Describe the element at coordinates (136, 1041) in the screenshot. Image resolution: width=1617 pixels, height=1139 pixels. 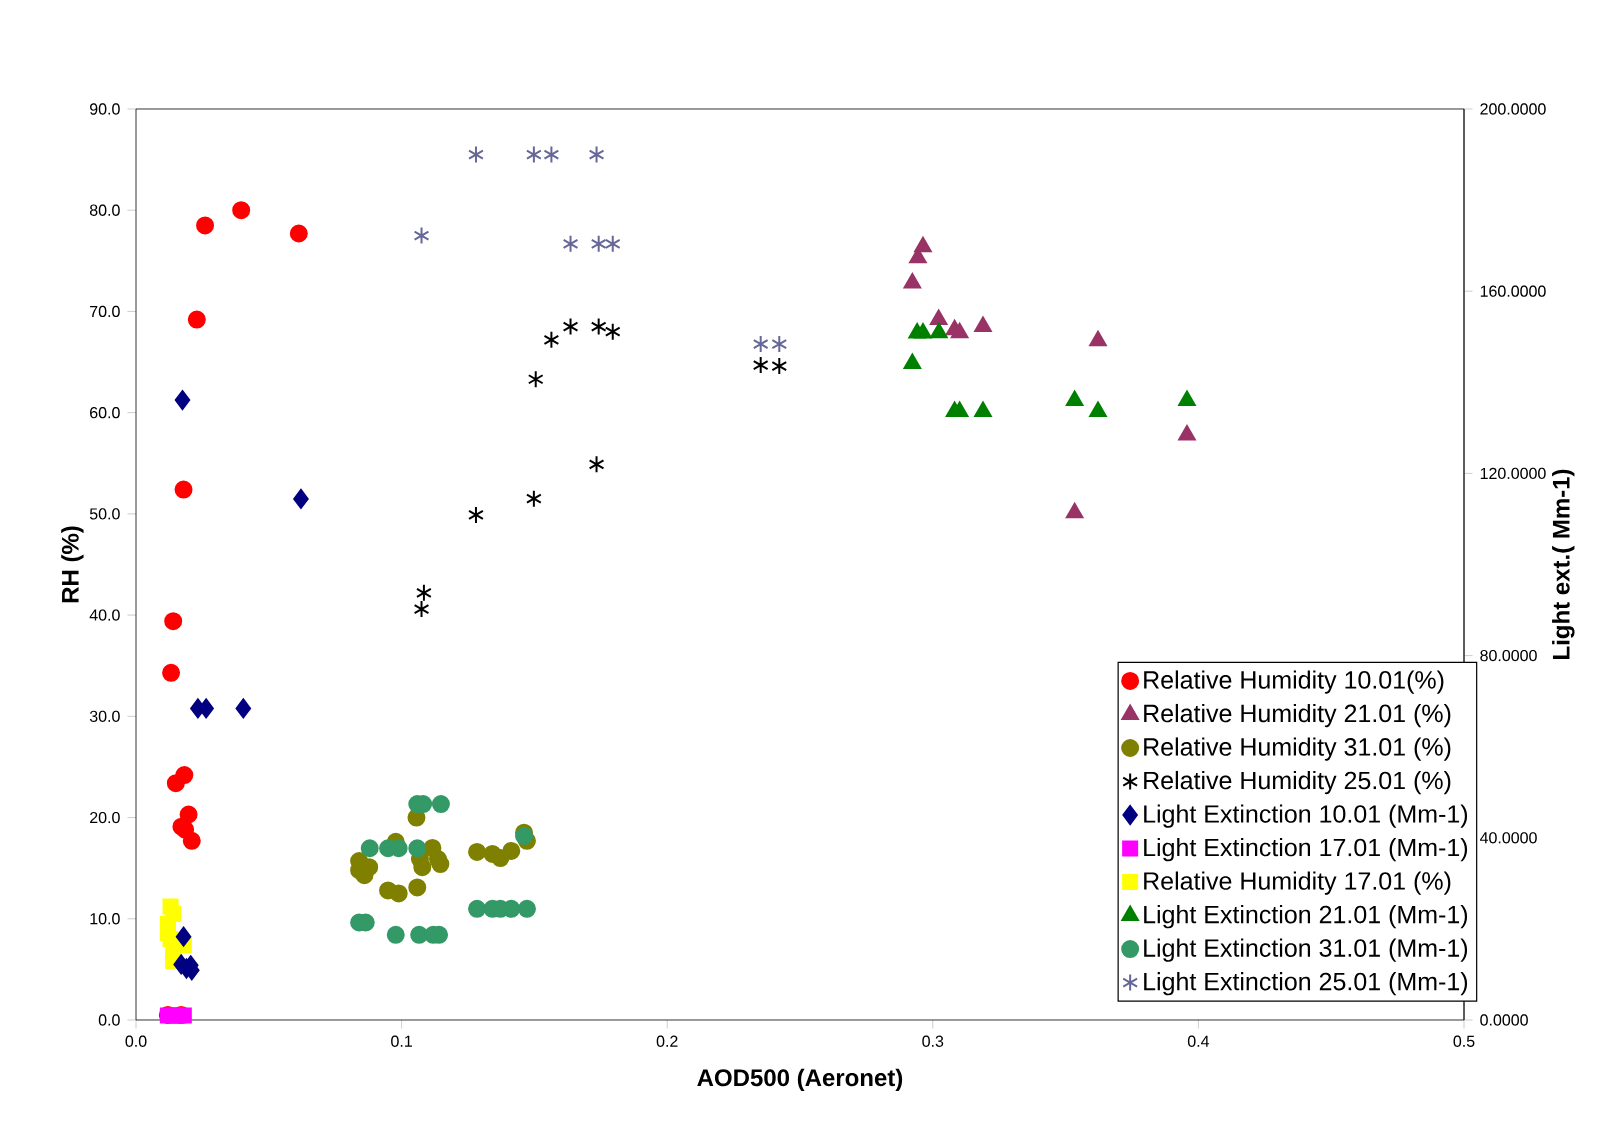
I see `x-tick-label: 0.0` at that location.